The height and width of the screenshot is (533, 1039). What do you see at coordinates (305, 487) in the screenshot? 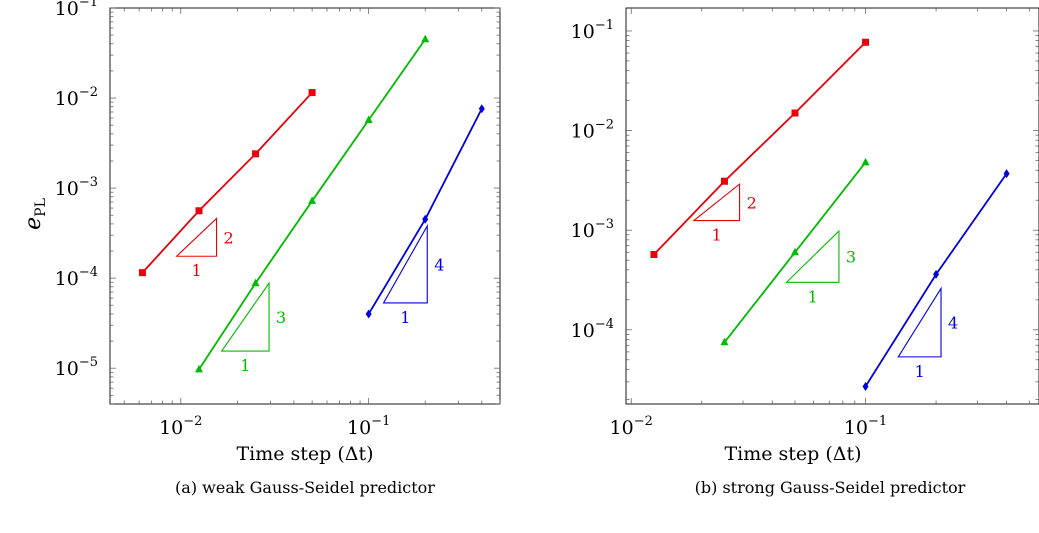
I see `panel-caption: (a) weak Gauss-Seidel predictor` at bounding box center [305, 487].